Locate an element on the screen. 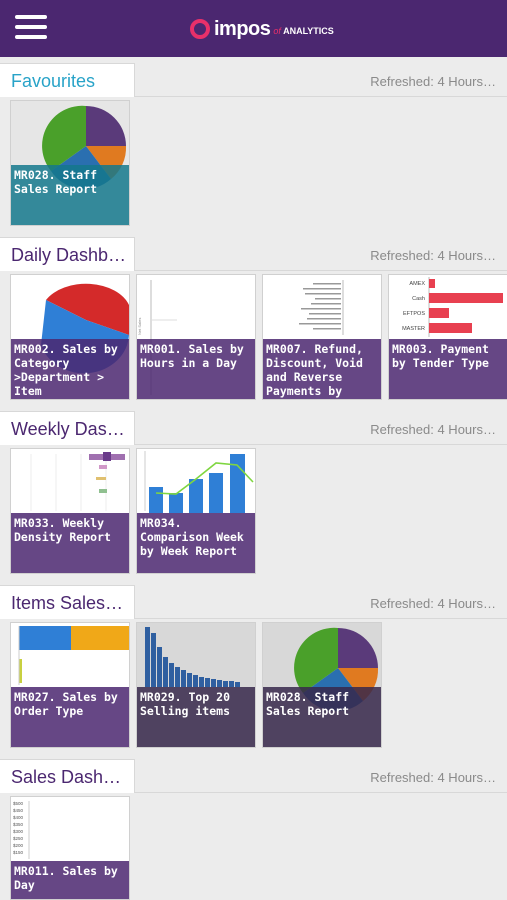 The width and height of the screenshot is (507, 900). hamburger-menu-icon is located at coordinates (31, 27).